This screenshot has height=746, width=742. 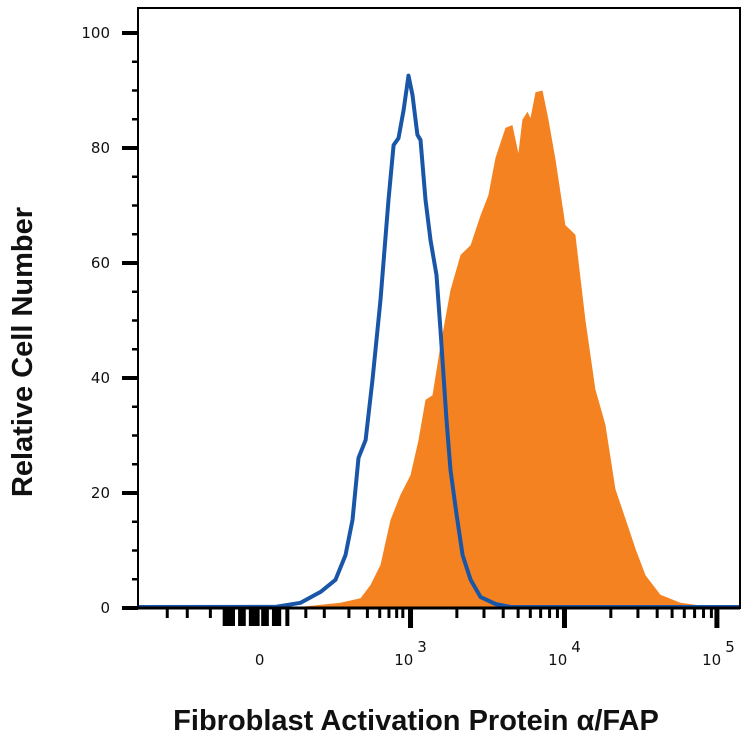 What do you see at coordinates (95, 33) in the screenshot?
I see `y-tick-label: 100` at bounding box center [95, 33].